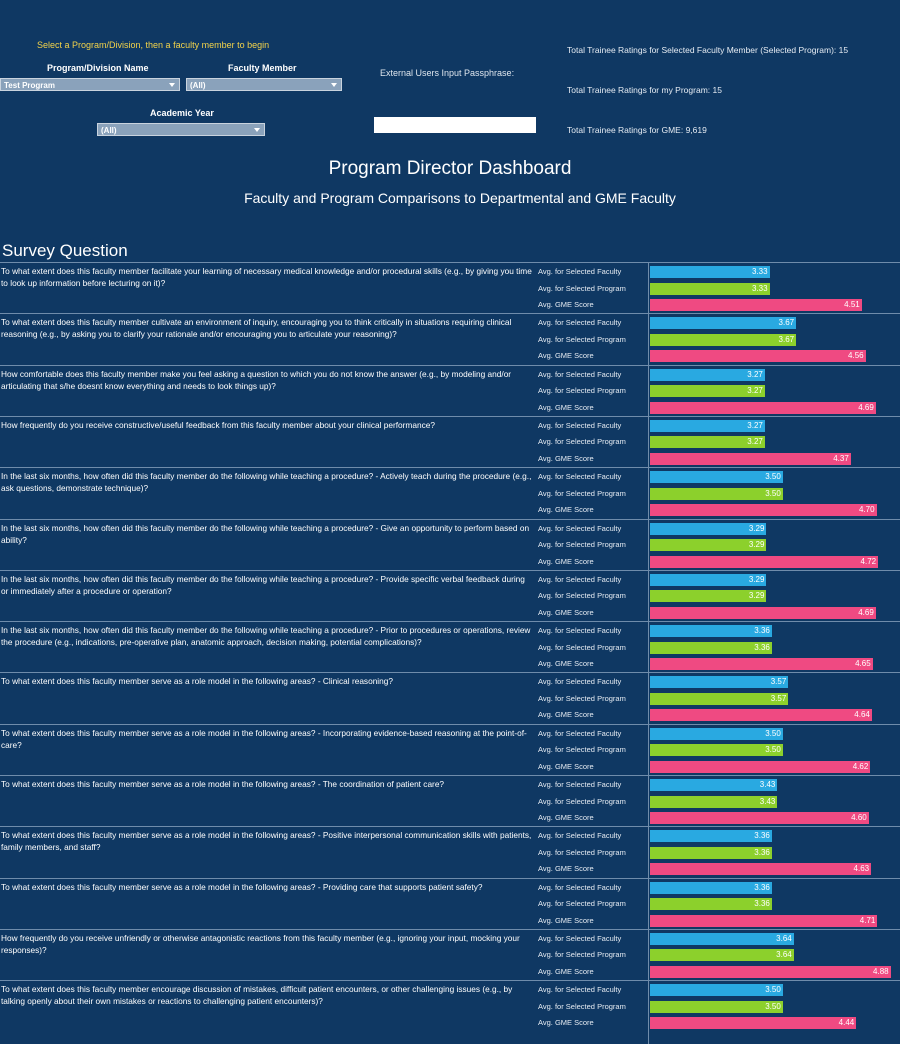 Image resolution: width=900 pixels, height=1044 pixels. Describe the element at coordinates (852, 304) in the screenshot. I see `value-label: 4.51` at that location.